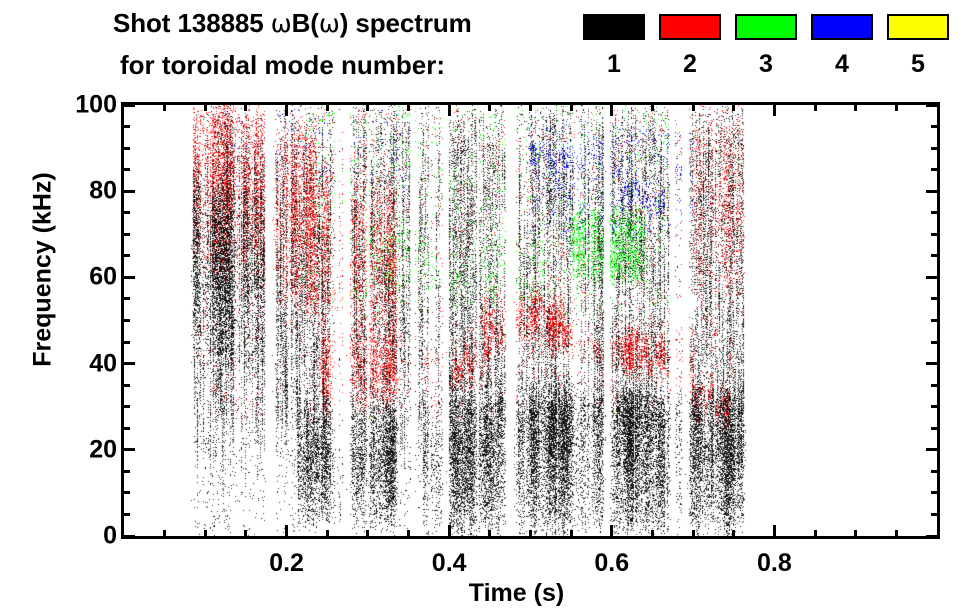 This screenshot has height=615, width=963. I want to click on y-tick-label: 0, so click(110, 535).